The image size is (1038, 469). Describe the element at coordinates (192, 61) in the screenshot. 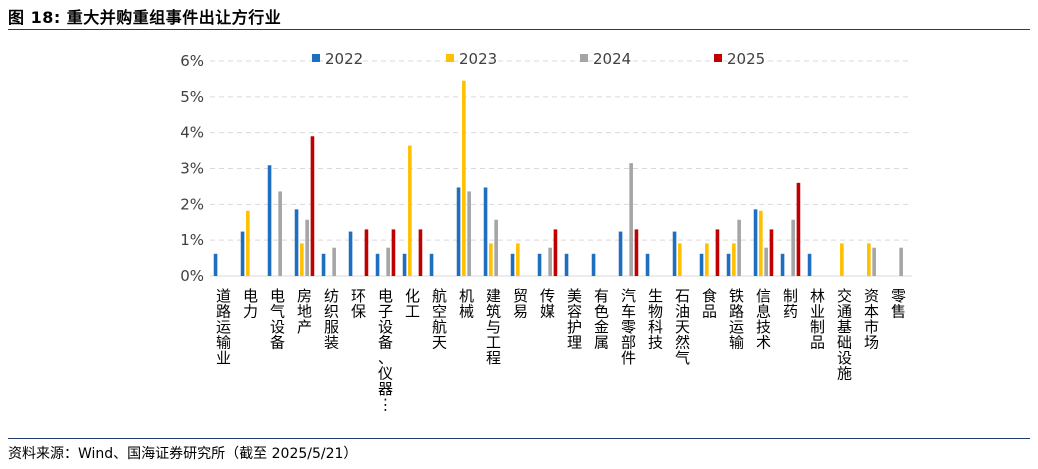

I see `y-tick-label: 6%` at that location.